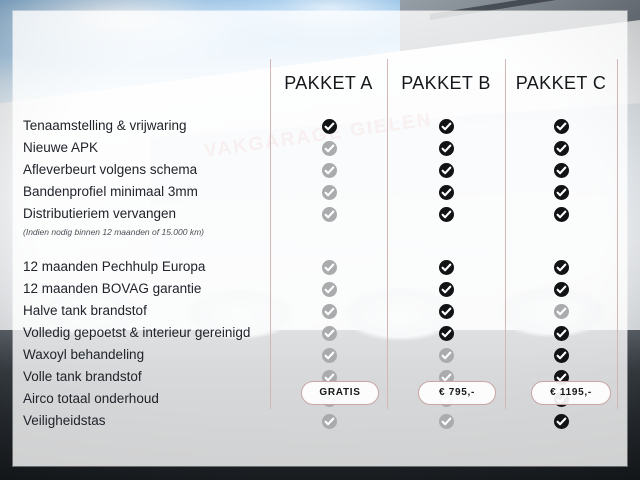  Describe the element at coordinates (114, 266) in the screenshot. I see `feature-label: 12 maanden Pechhulp Europa` at that location.